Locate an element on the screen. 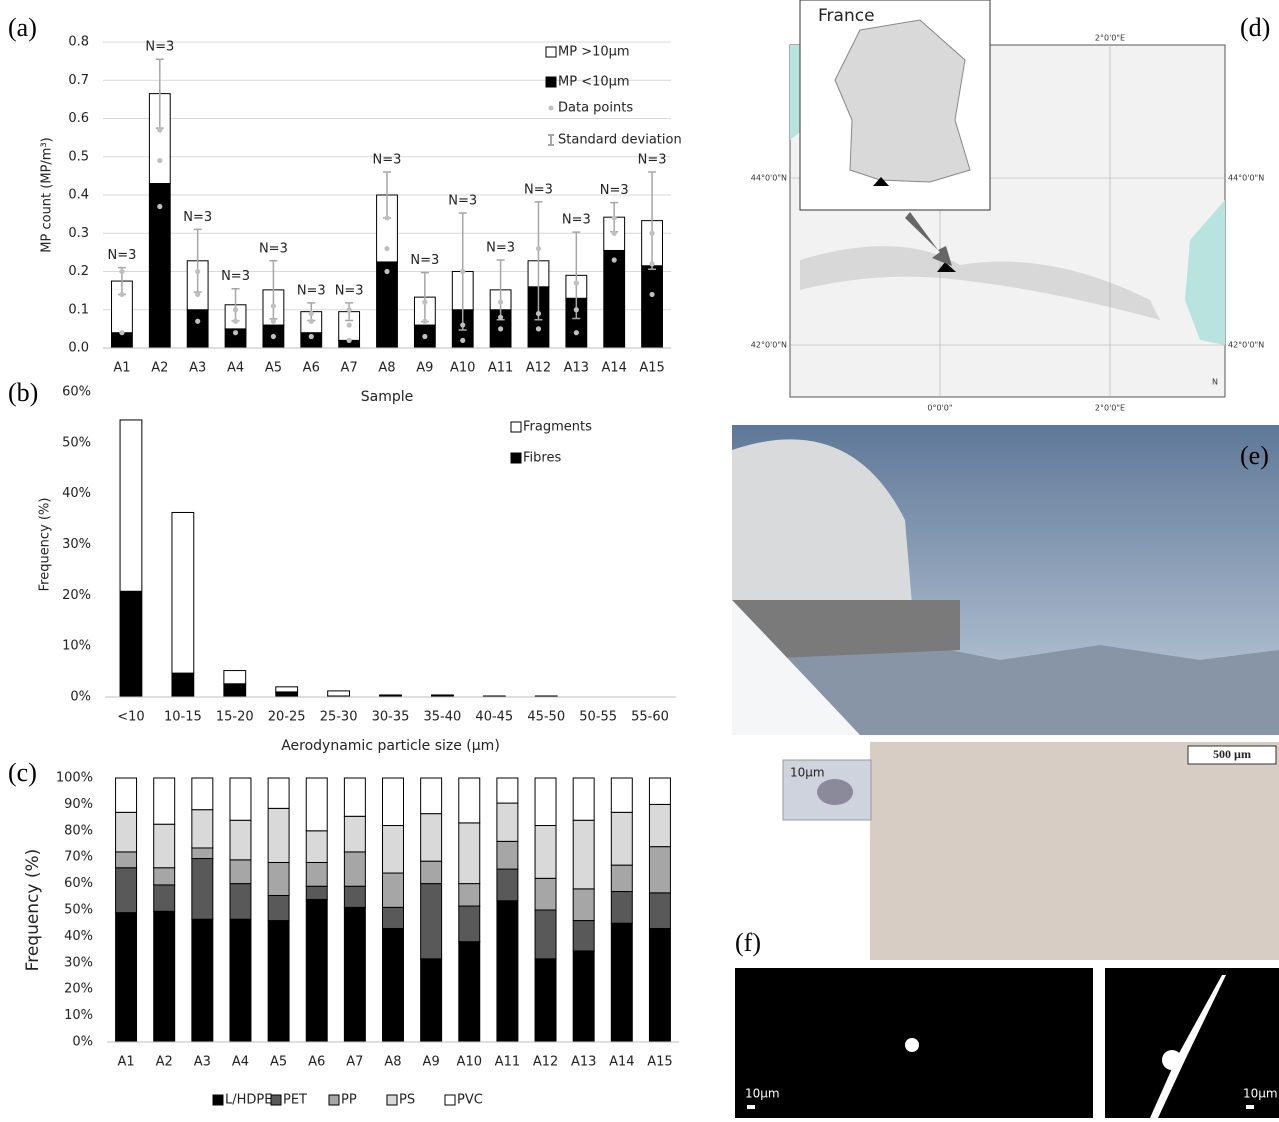 The image size is (1279, 1122). map-label: 2°0'0"E is located at coordinates (1110, 408).